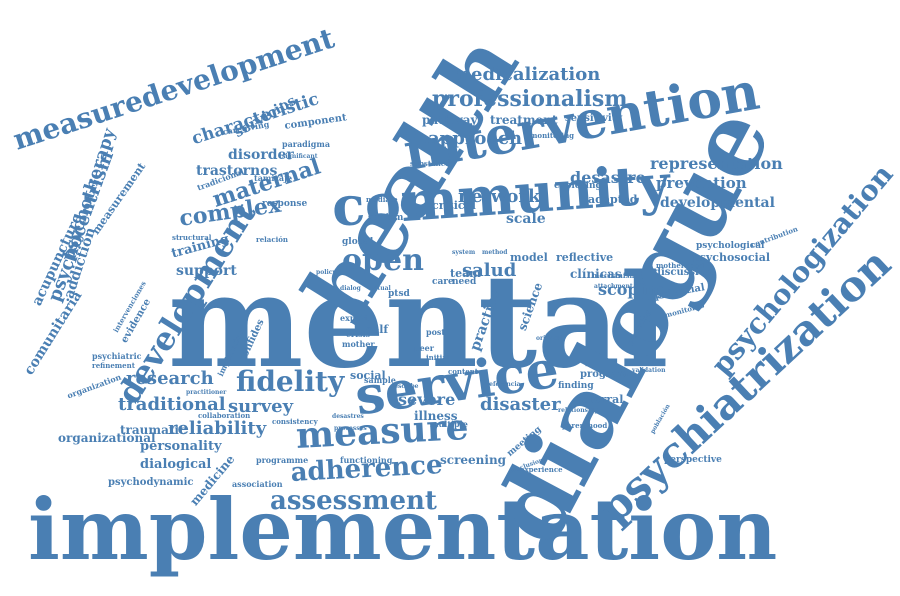 Image resolution: width=900 pixels, height=596 pixels. Describe the element at coordinates (693, 460) in the screenshot. I see `word-perspective: perspective` at that location.